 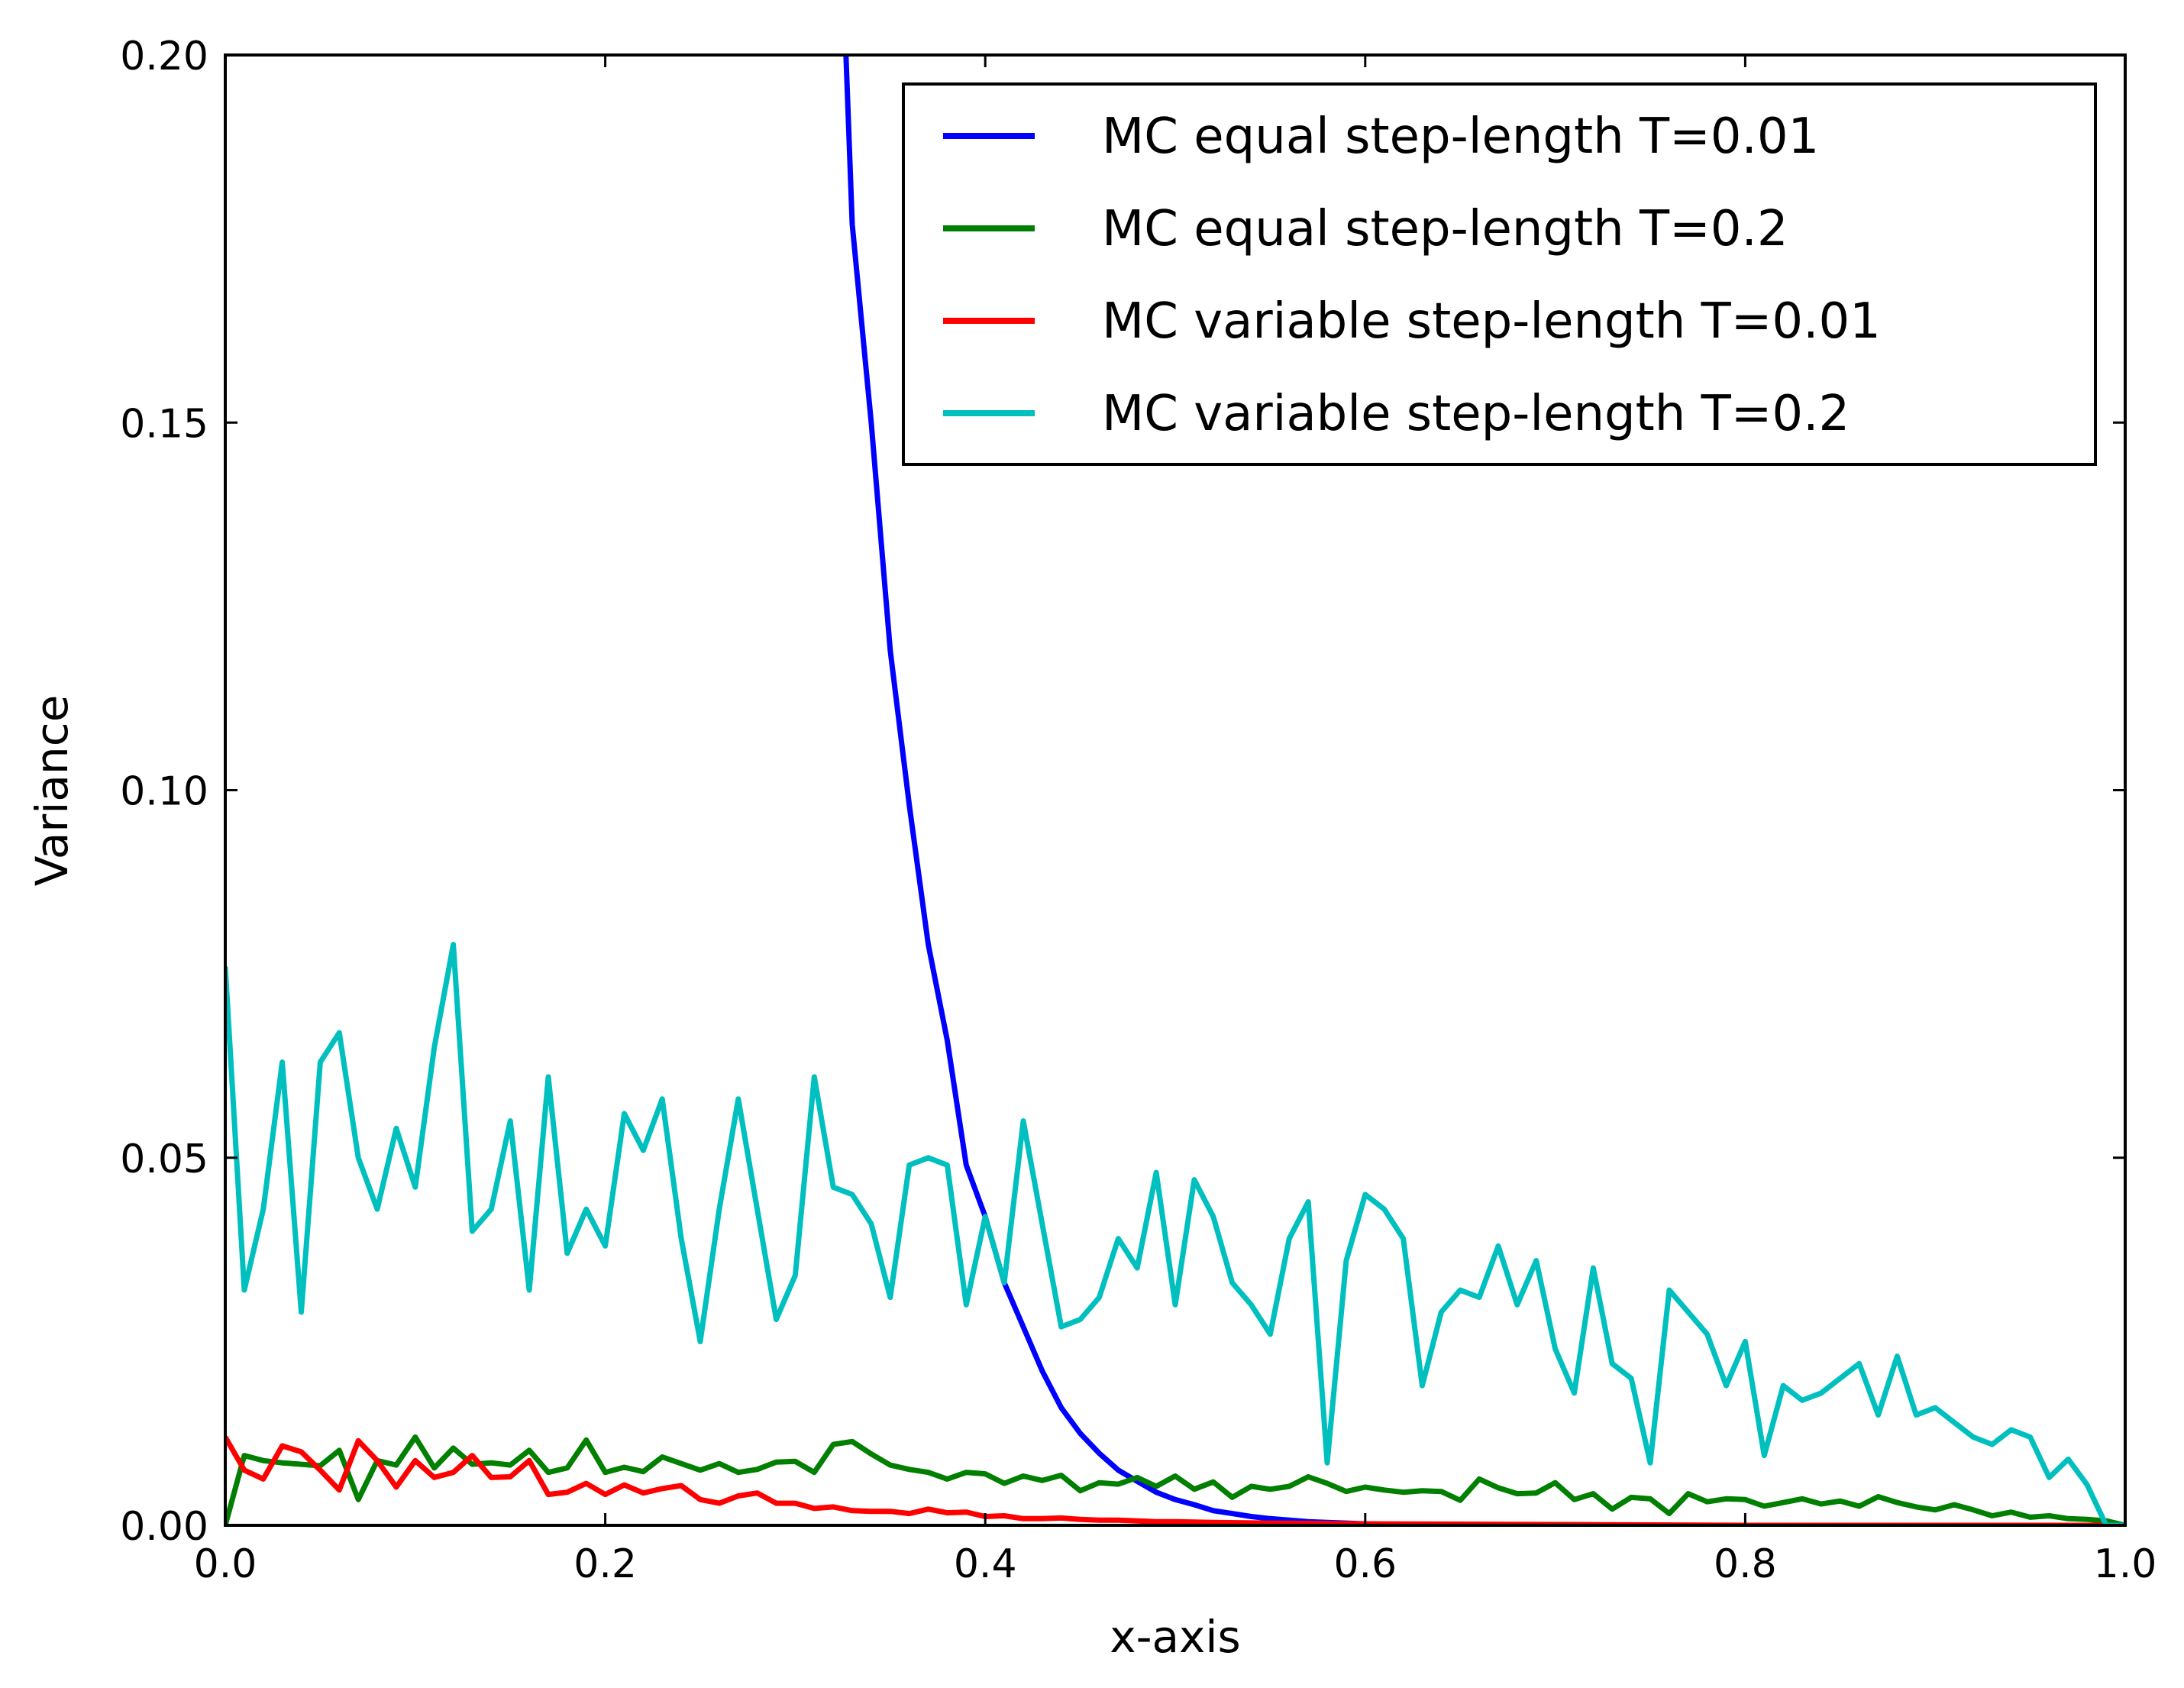 I want to click on legend-box, so click(x=1499, y=274).